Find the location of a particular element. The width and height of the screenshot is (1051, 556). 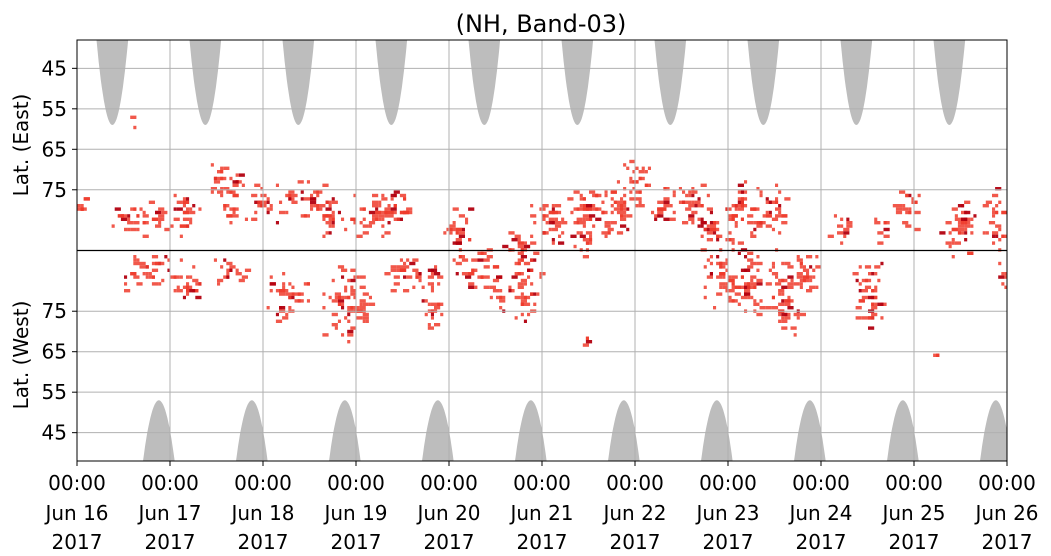

y-tick-label: 45 is located at coordinates (54, 433).